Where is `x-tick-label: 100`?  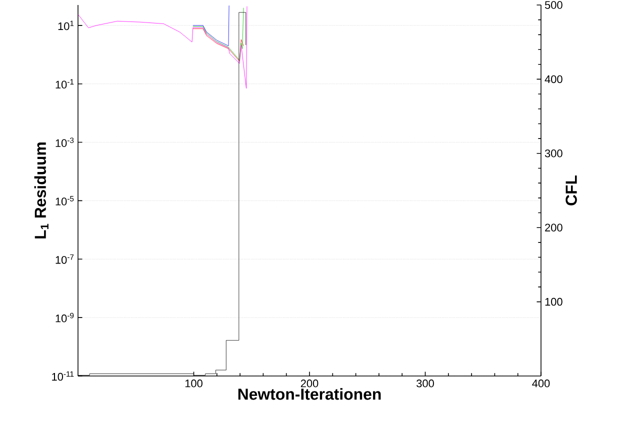
x-tick-label: 100 is located at coordinates (193, 384).